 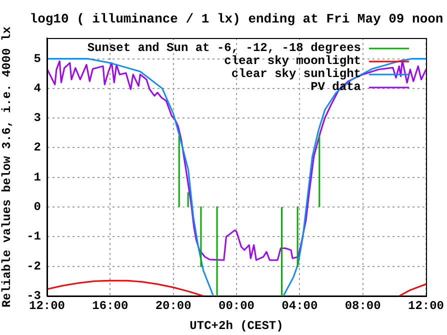 What do you see at coordinates (224, 48) in the screenshot?
I see `legend-label: Sunset and Sun at -6, -12, -18 degrees` at bounding box center [224, 48].